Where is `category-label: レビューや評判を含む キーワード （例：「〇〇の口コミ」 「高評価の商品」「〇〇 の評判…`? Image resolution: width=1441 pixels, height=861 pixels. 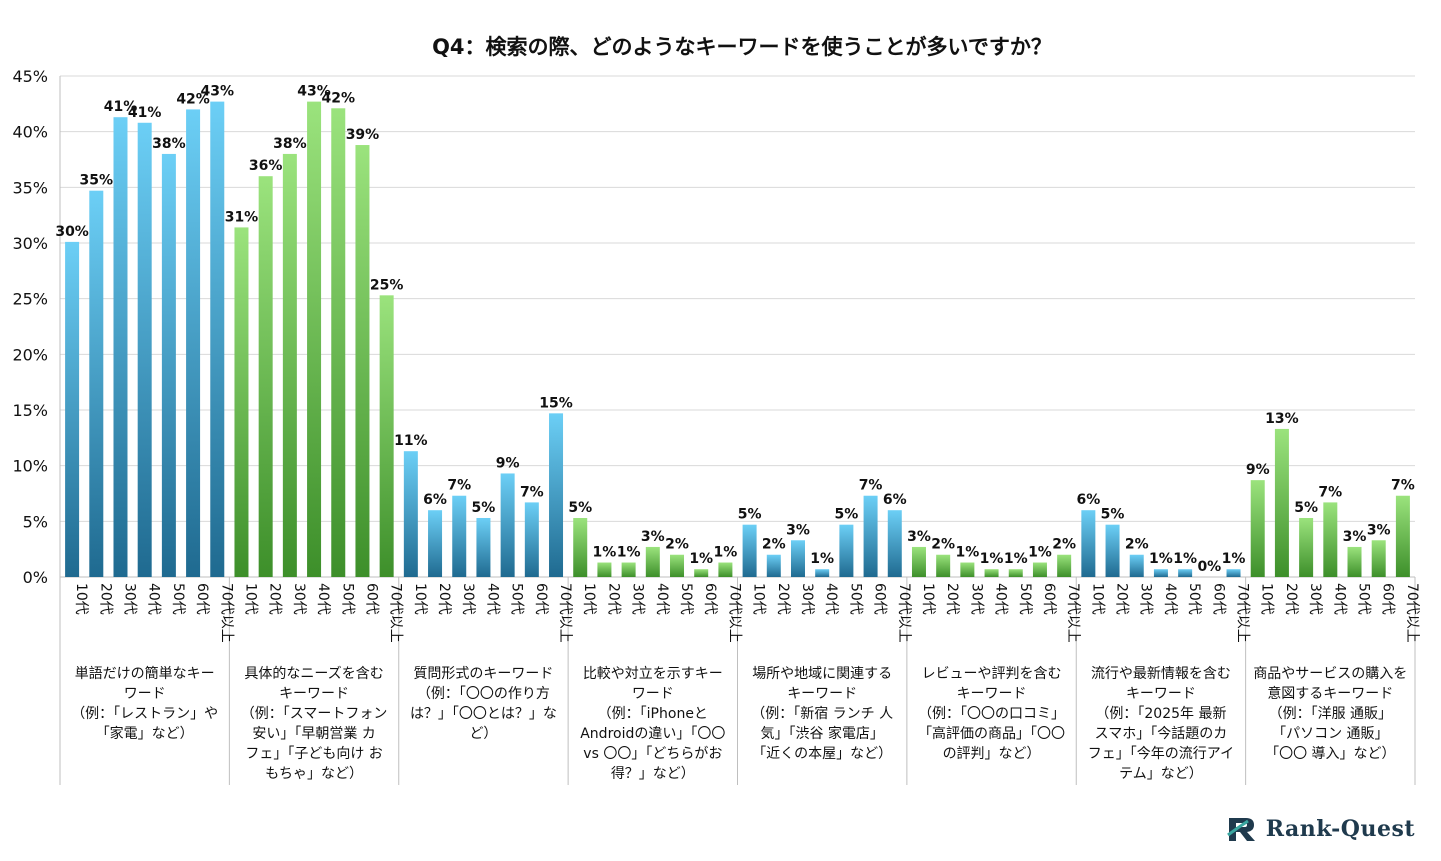 category-label: レビューや評判を含む キーワード （例：「〇〇の口コミ」 「高評価の商品」「〇〇 の評判… is located at coordinates (992, 714).